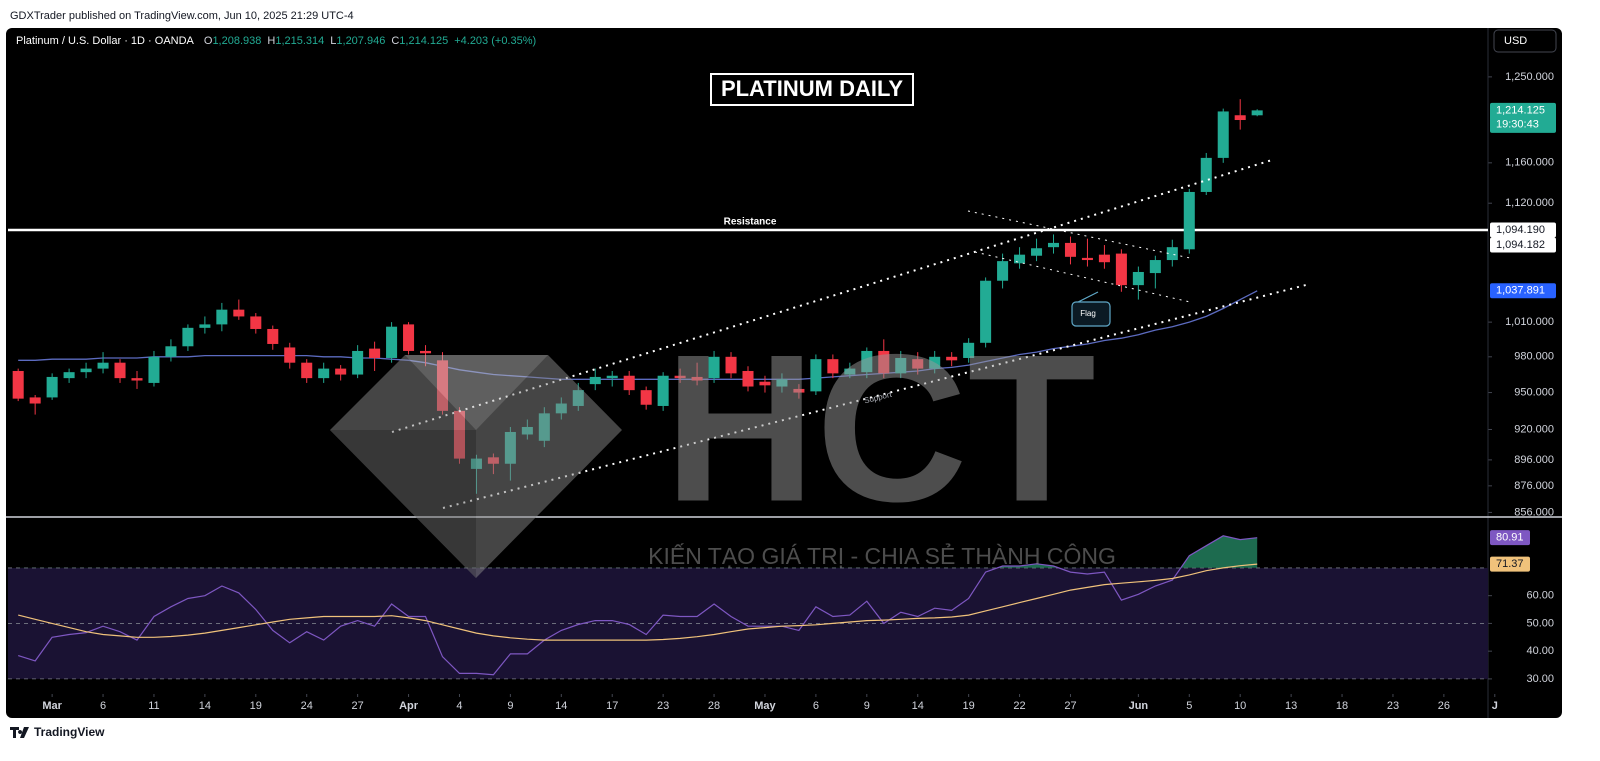 This screenshot has width=1600, height=761. Describe the element at coordinates (638, 335) in the screenshot. I see `moving-average` at that location.